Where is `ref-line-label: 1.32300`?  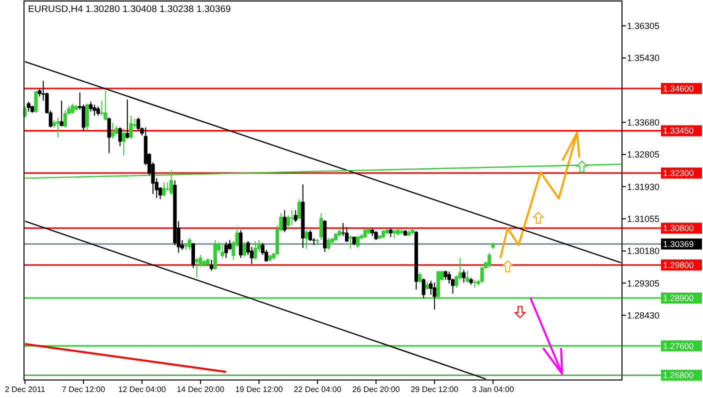
ref-line-label: 1.32300 is located at coordinates (678, 173).